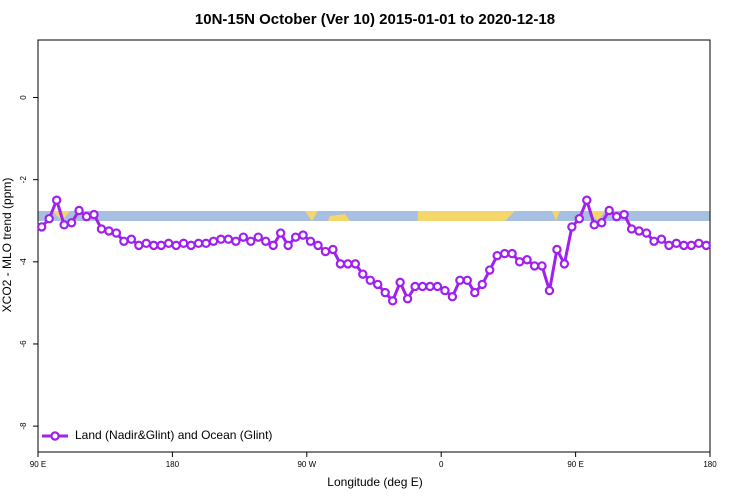  I want to click on x-tick-label: 0, so click(441, 464).